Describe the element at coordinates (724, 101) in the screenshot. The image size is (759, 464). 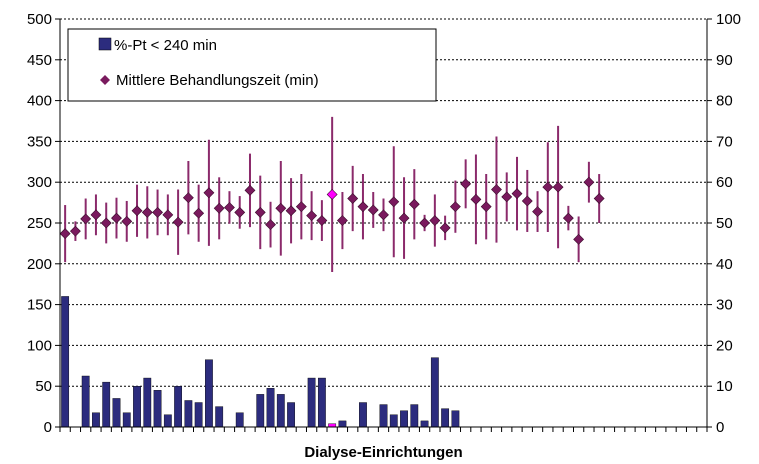
I see `right-tick-label: 80` at that location.